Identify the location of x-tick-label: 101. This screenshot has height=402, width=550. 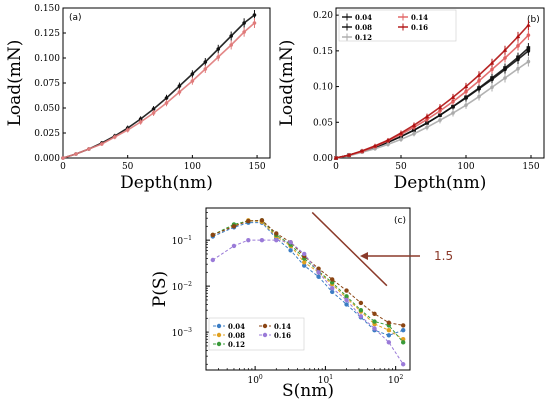
(325, 380).